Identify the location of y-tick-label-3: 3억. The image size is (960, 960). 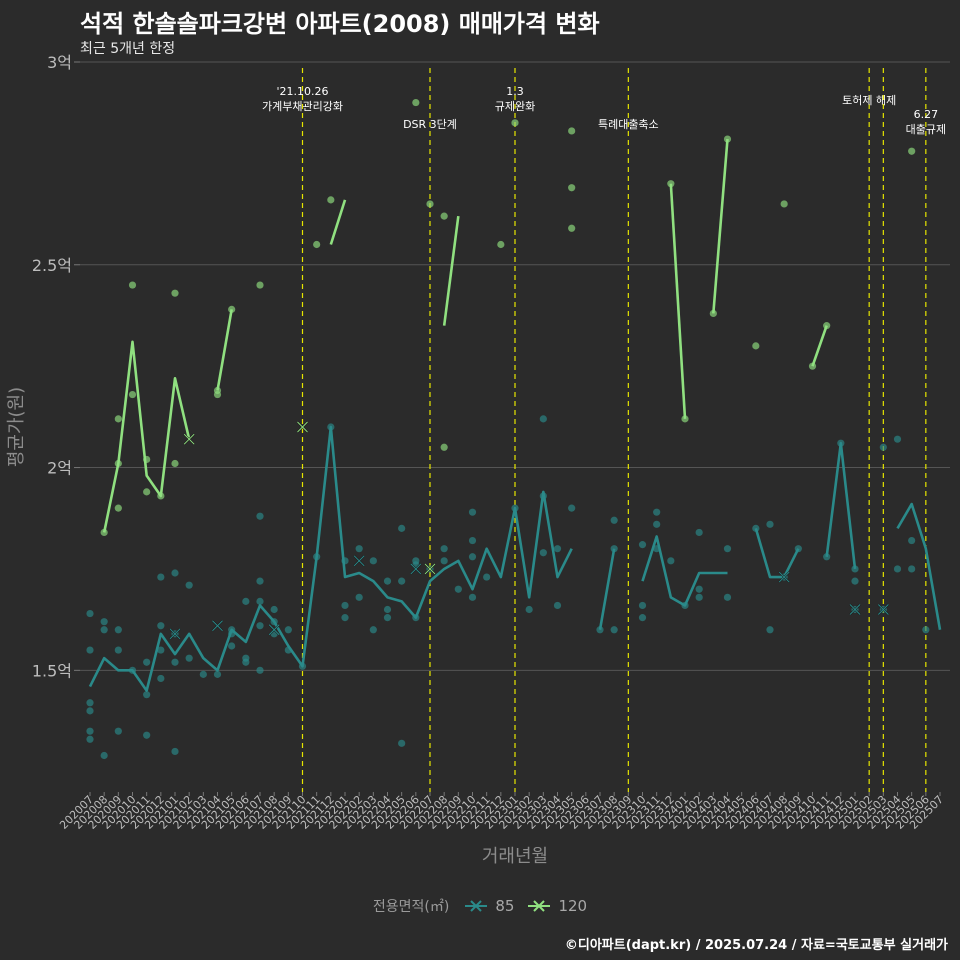
(59, 62).